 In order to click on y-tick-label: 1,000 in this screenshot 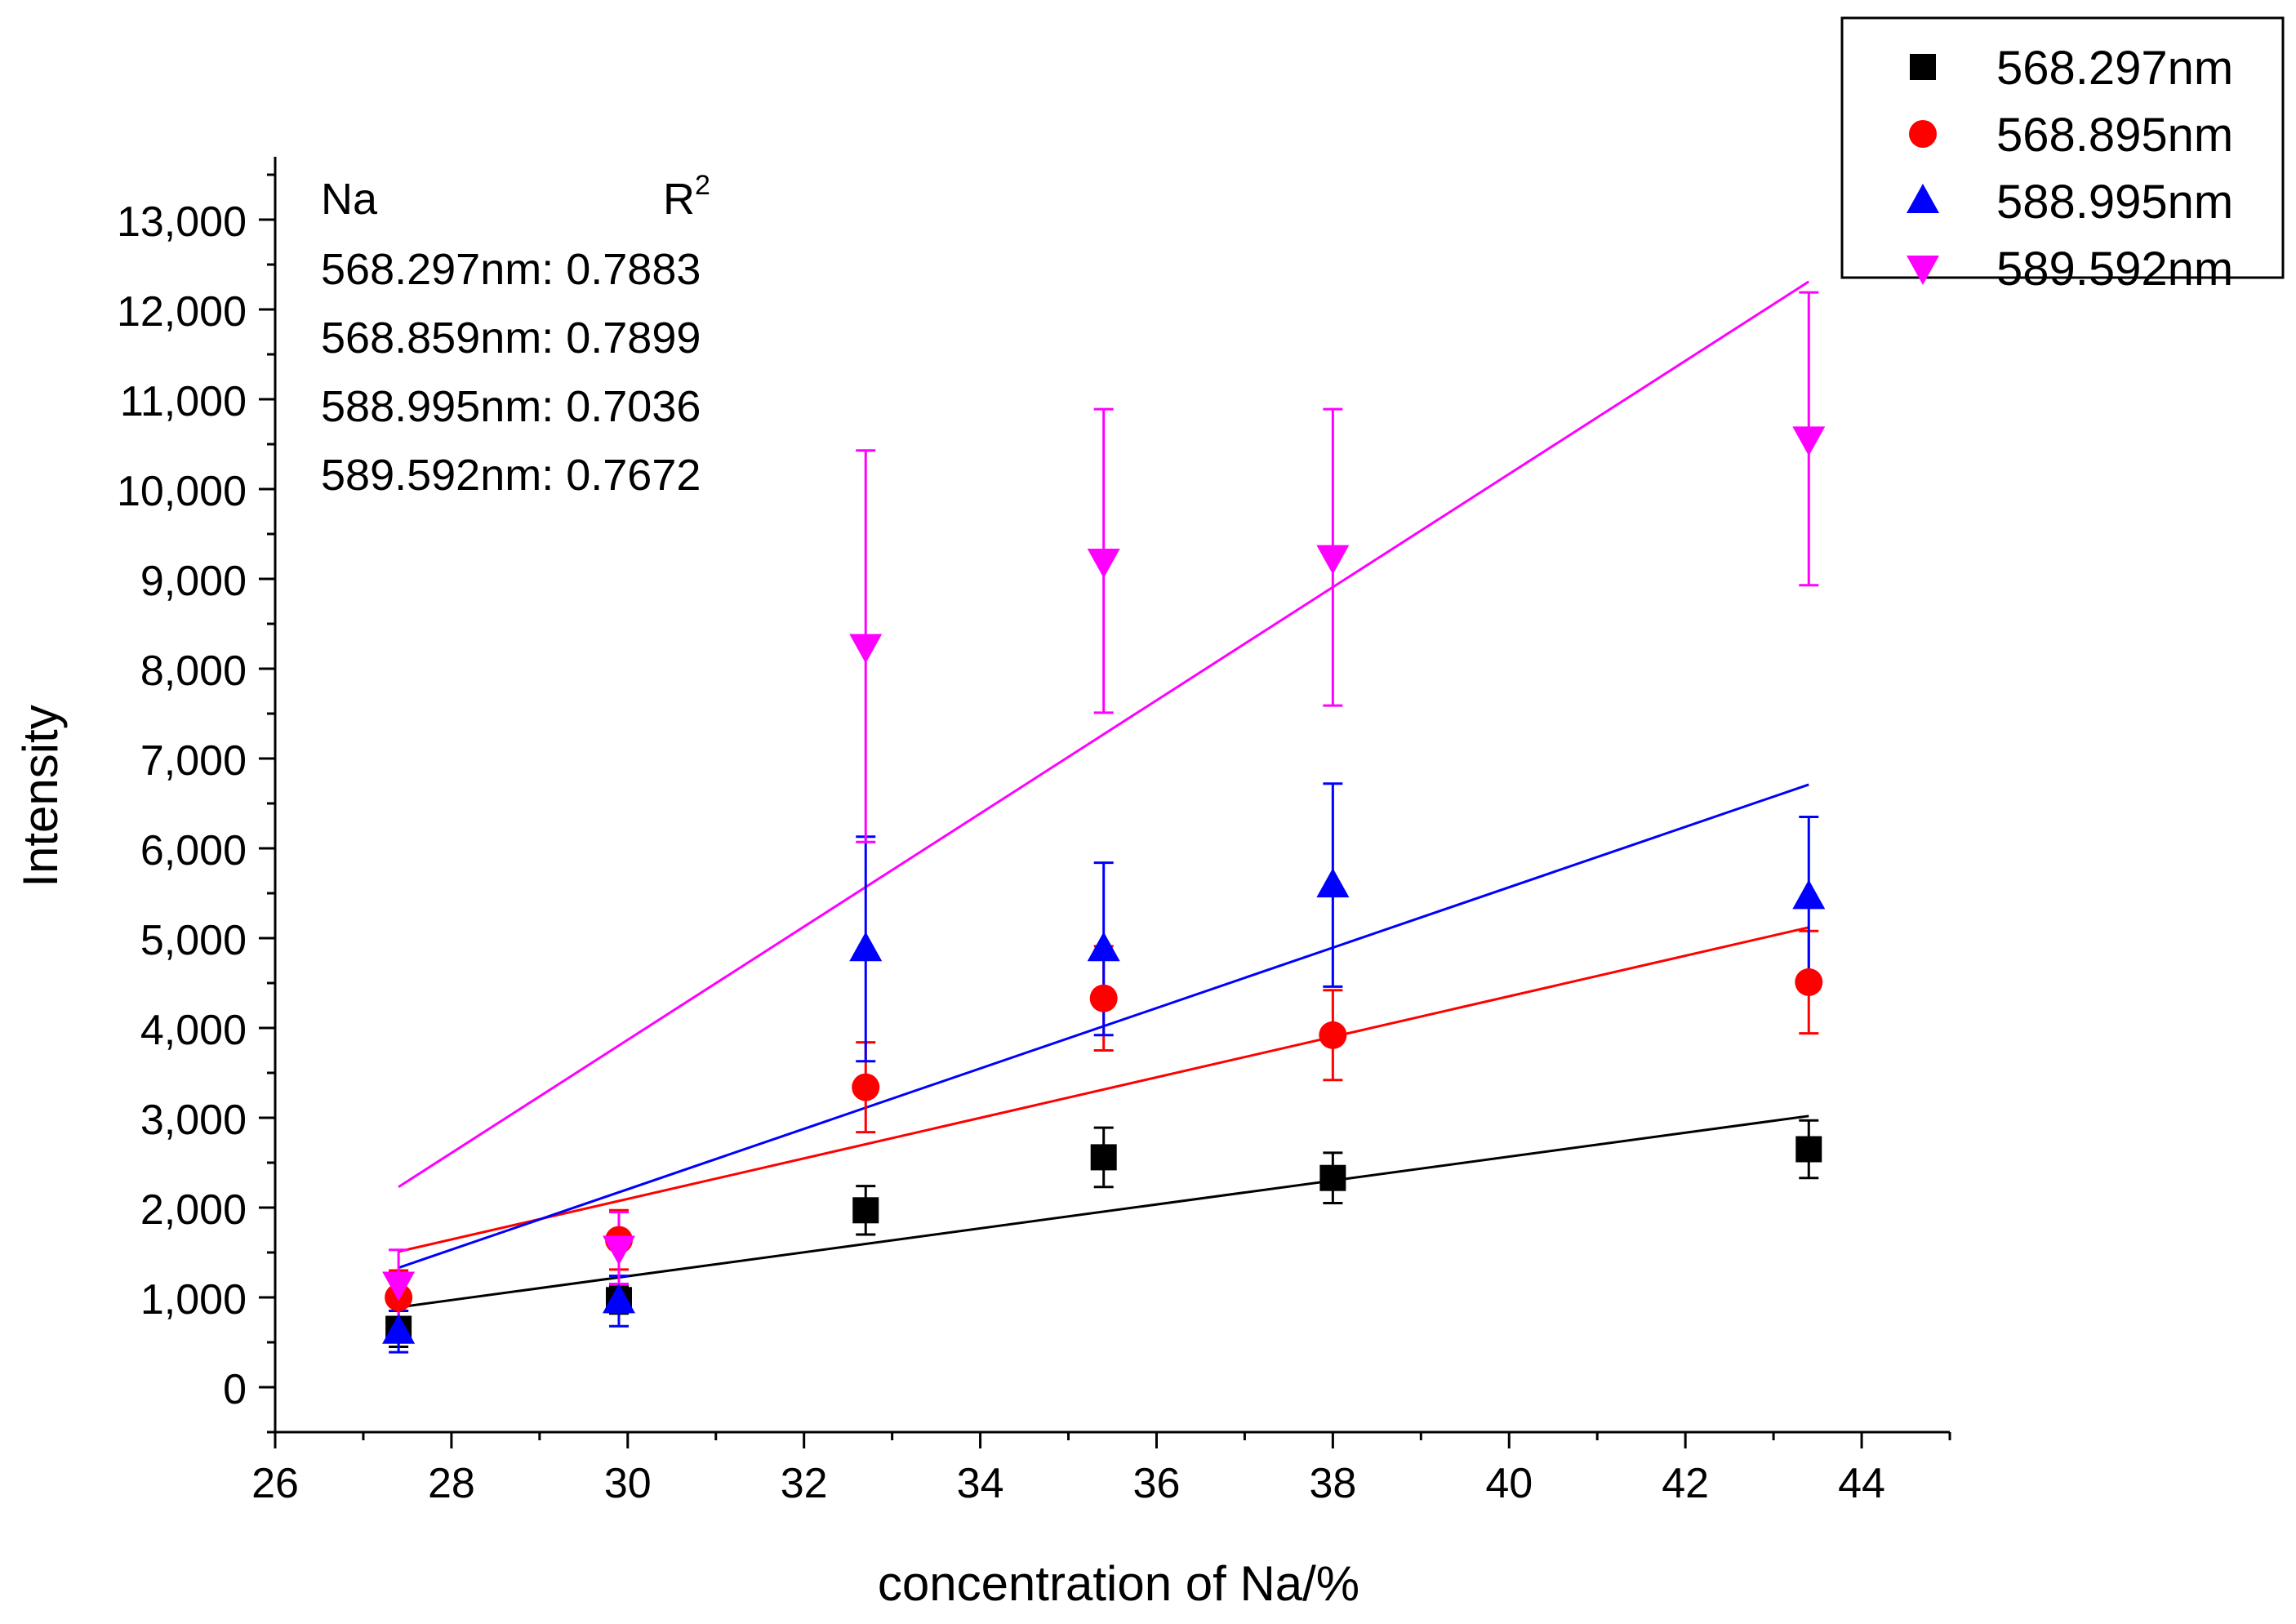, I will do `click(193, 1300)`.